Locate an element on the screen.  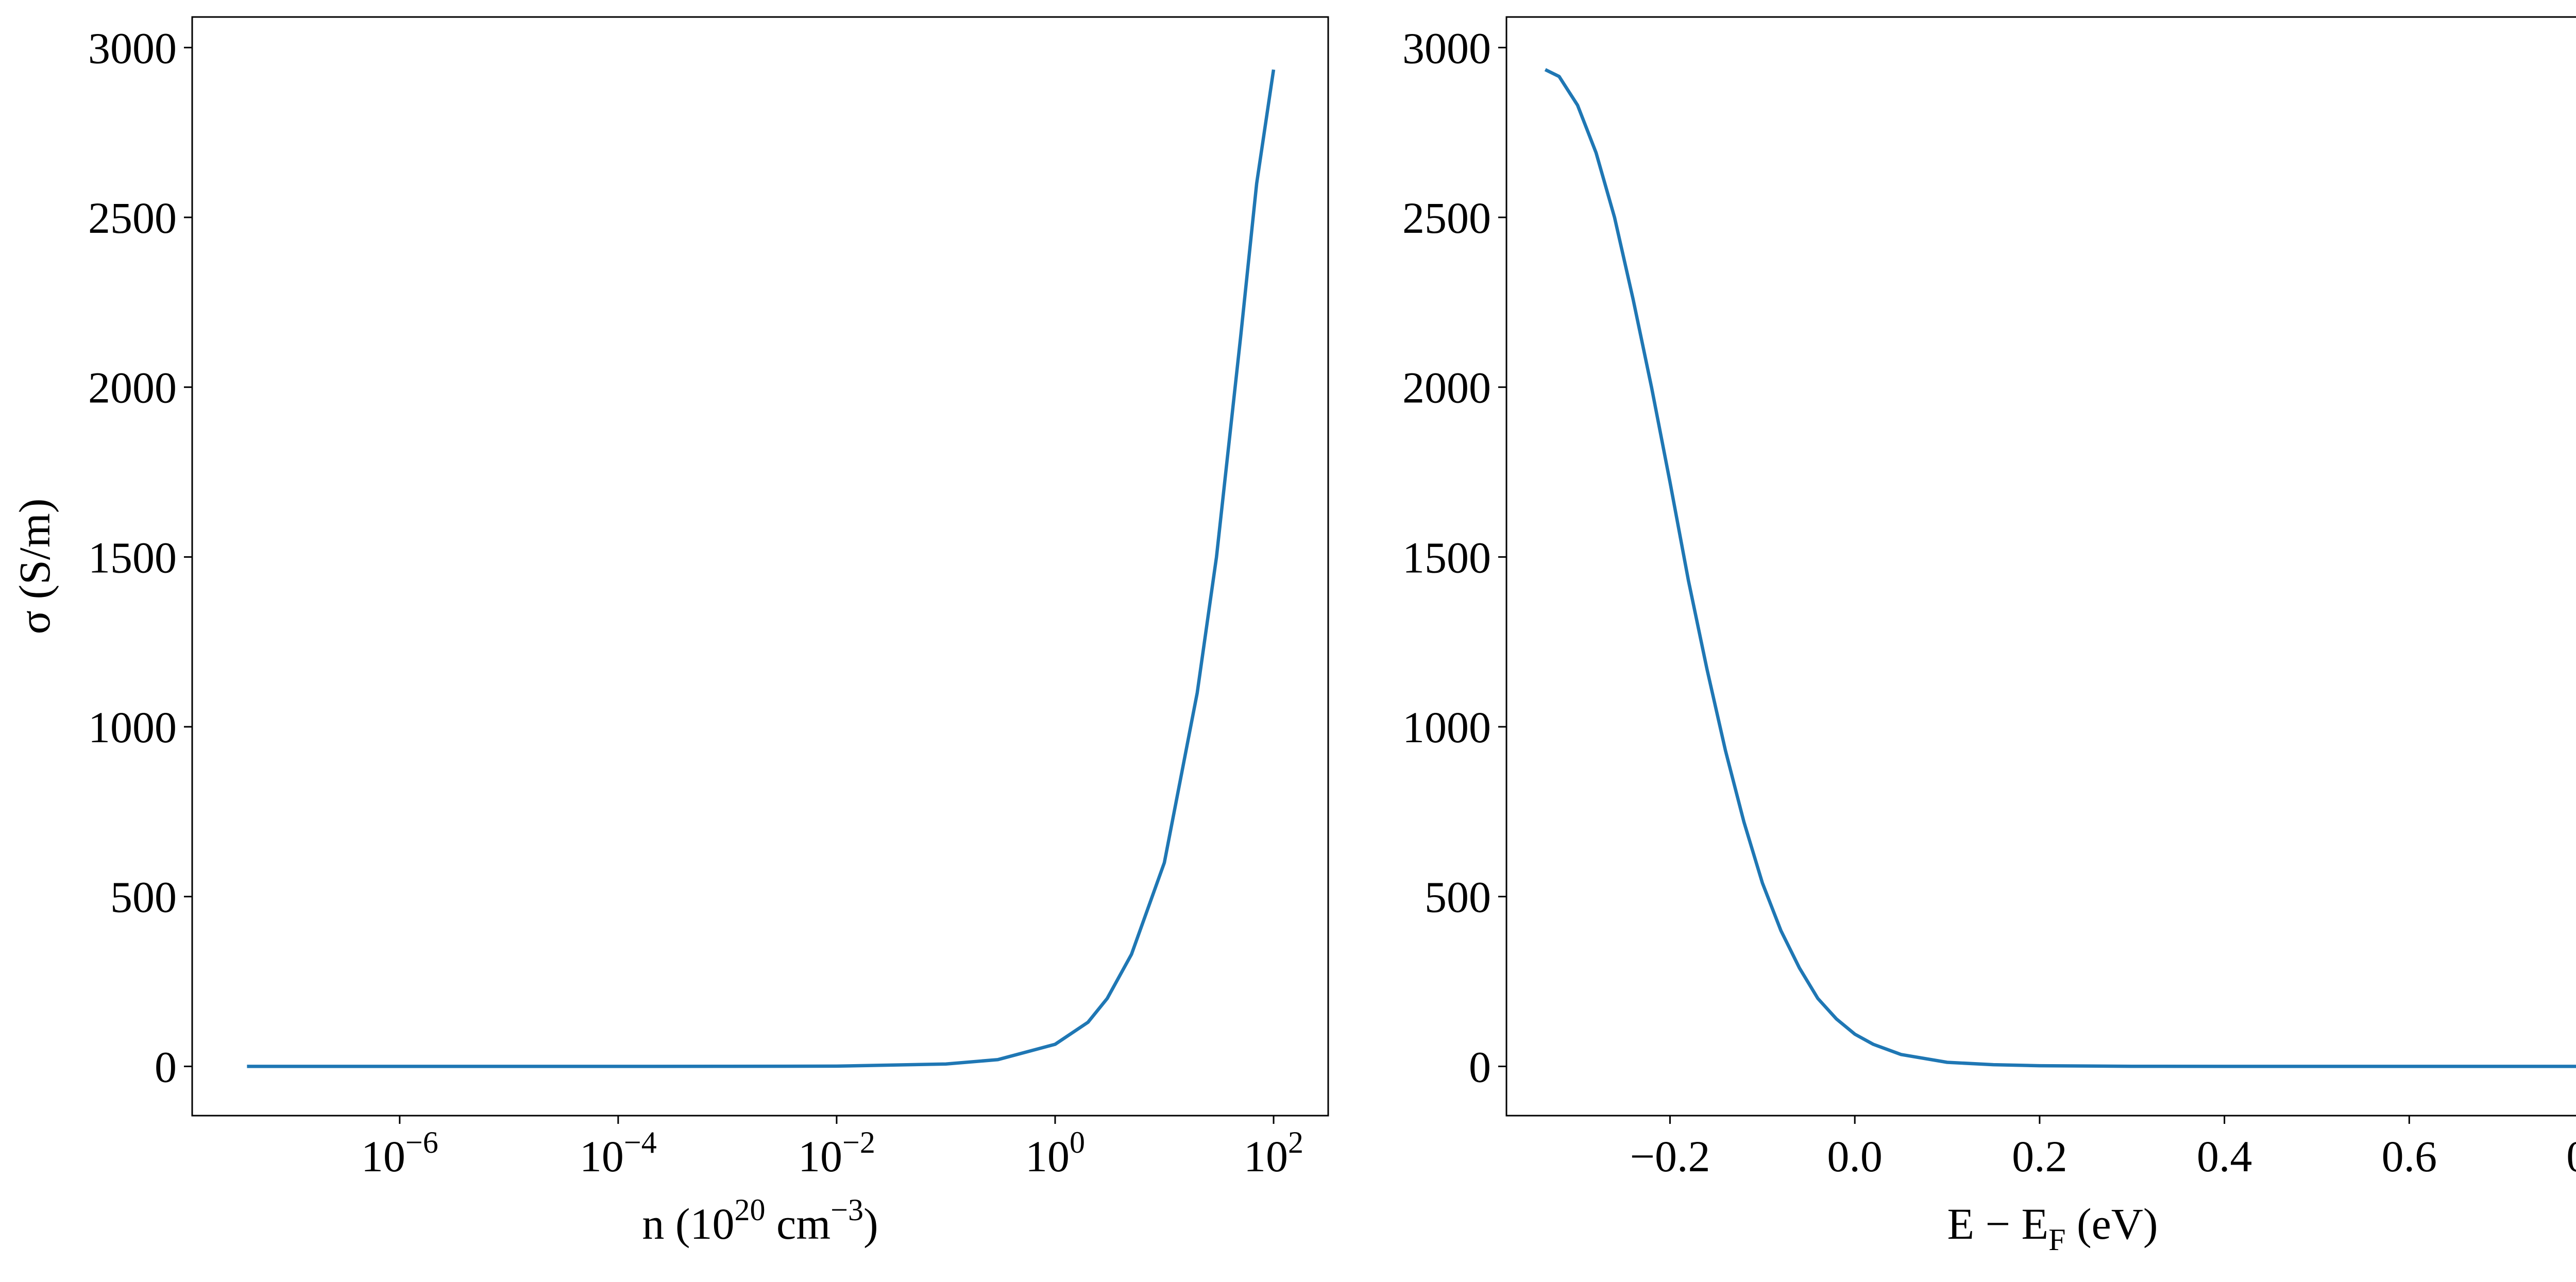
x-tick-label-exponent: −2 is located at coordinates (858, 1142).